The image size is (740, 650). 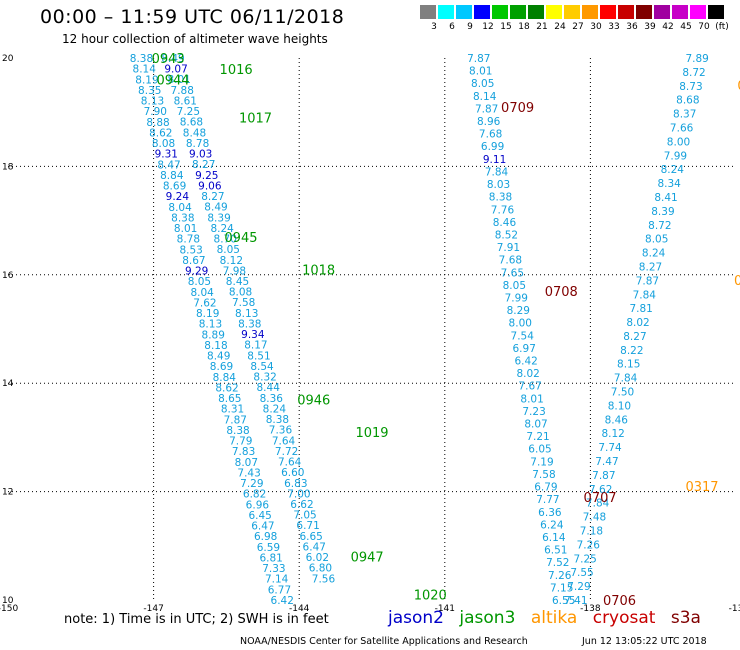 I want to click on wave-height-value: 6.65, so click(x=310, y=537).